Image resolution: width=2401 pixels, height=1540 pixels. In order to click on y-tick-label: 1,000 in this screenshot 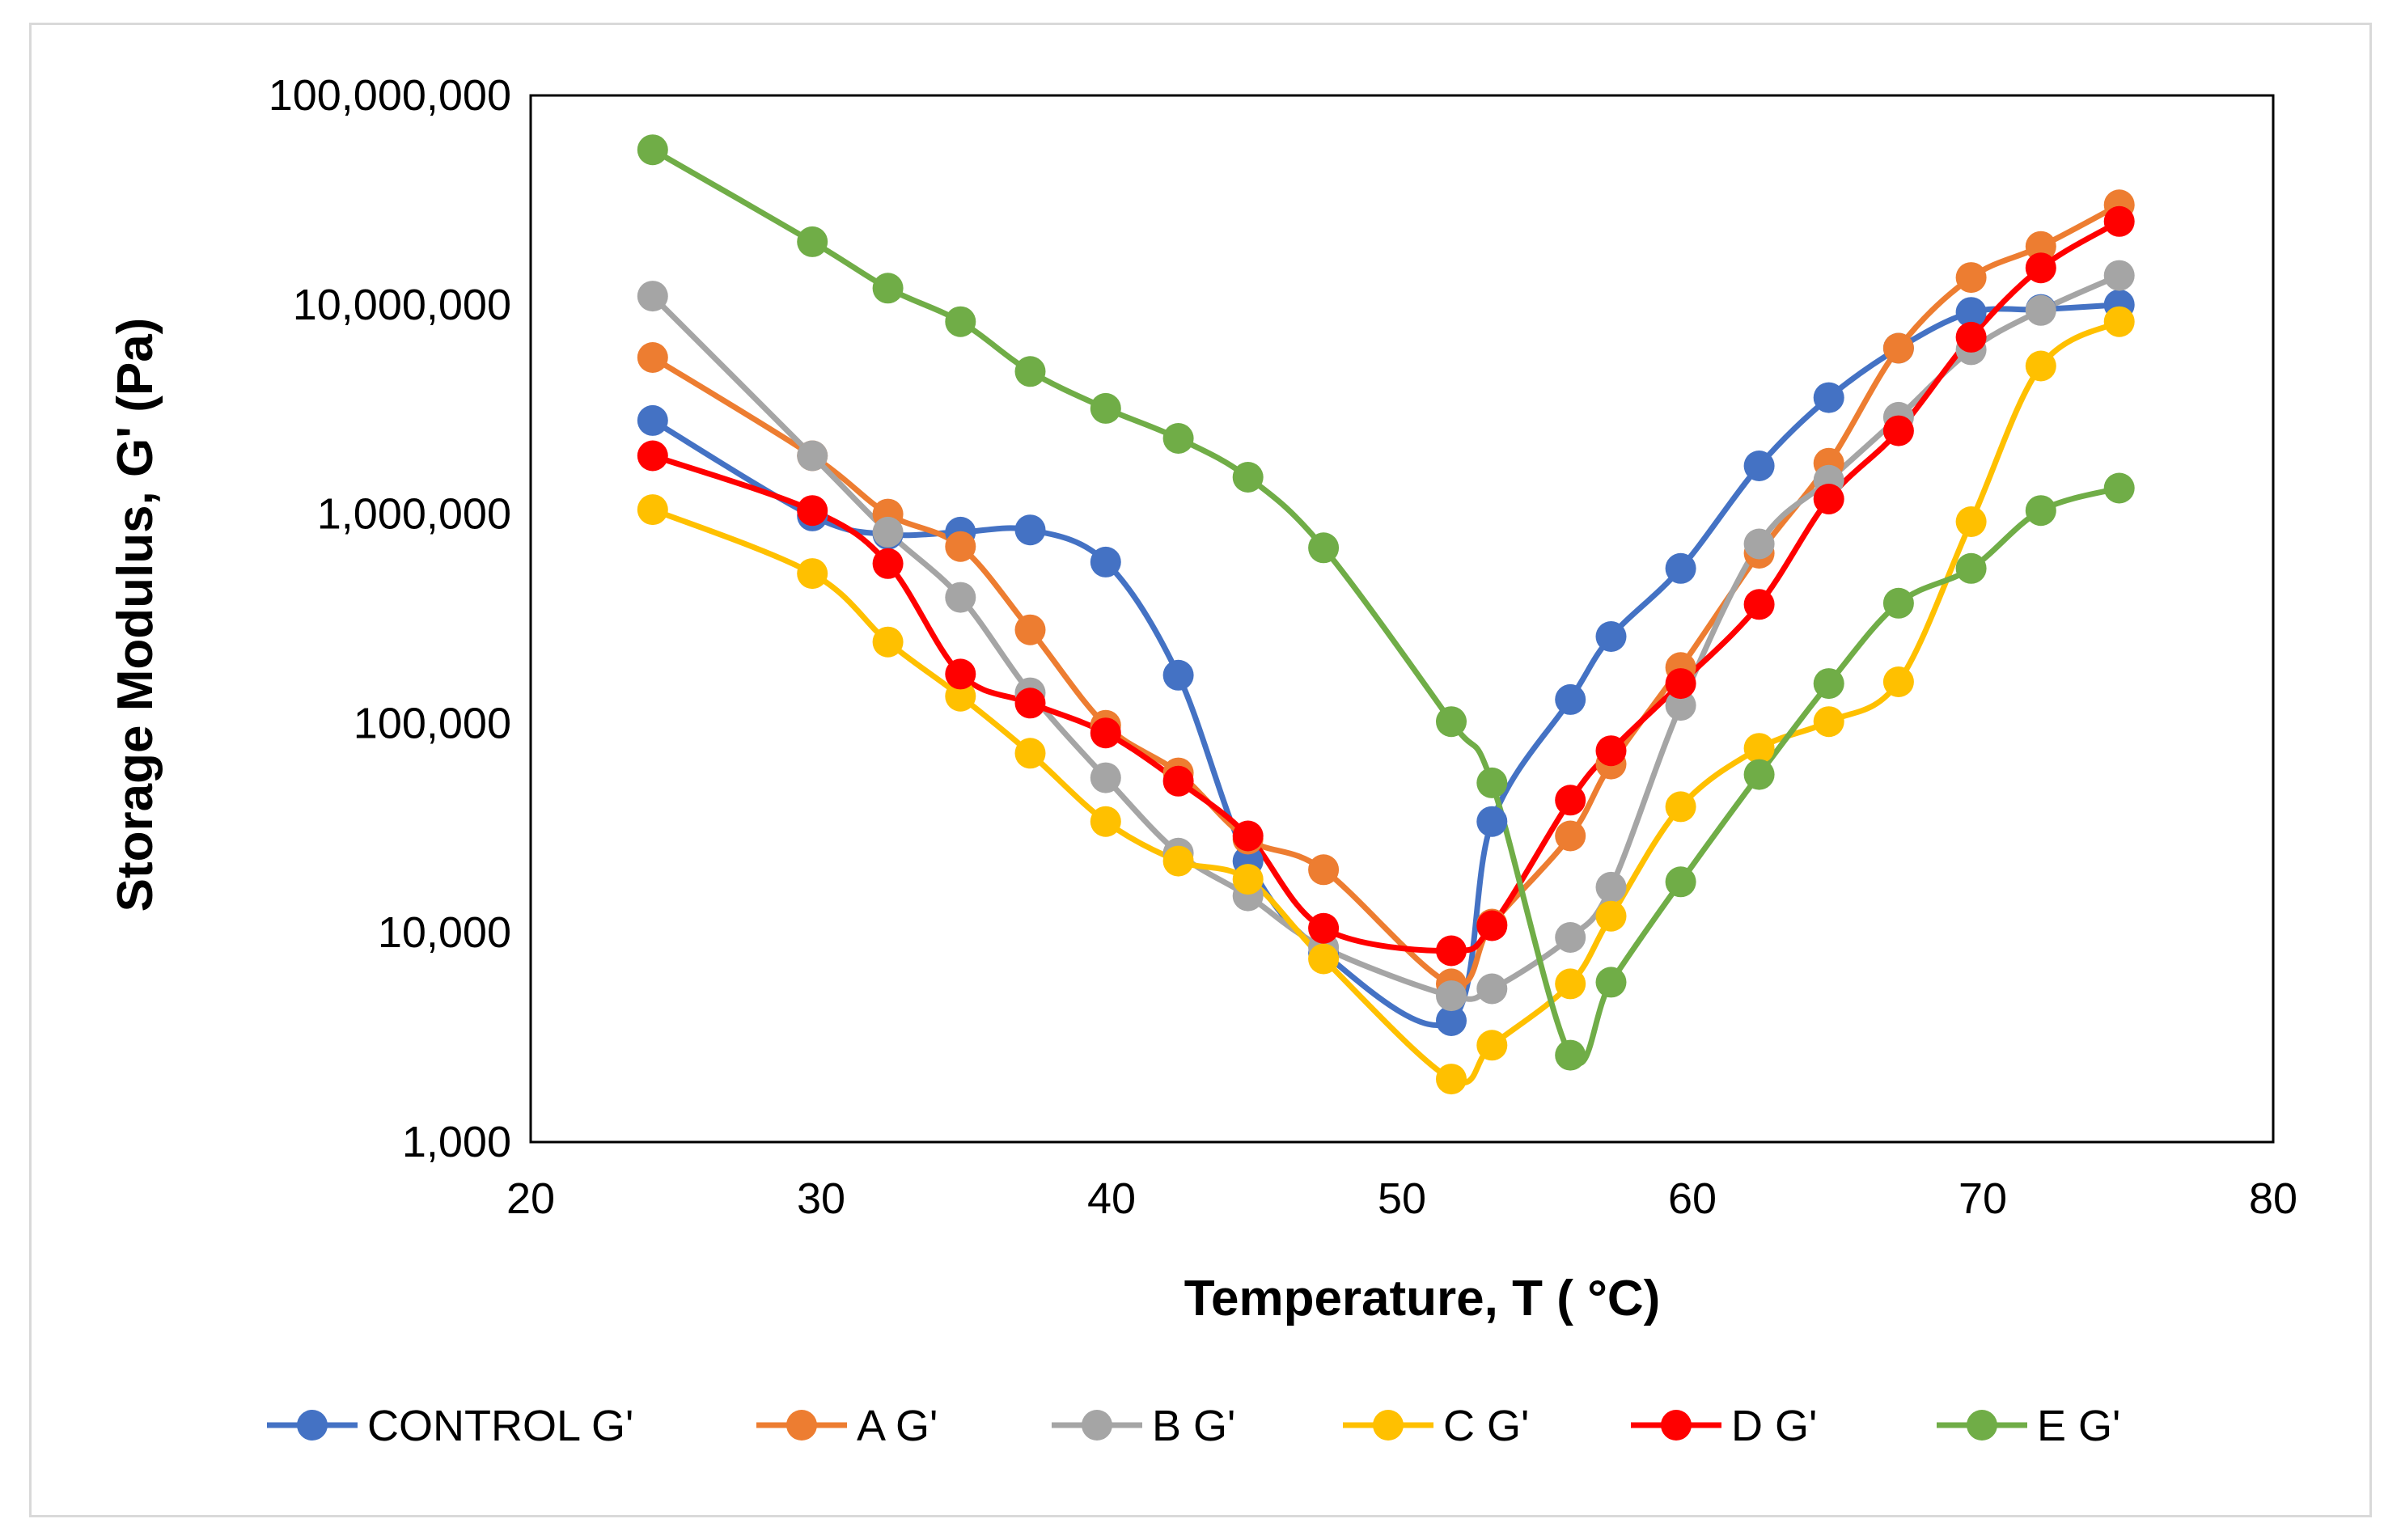, I will do `click(456, 1142)`.